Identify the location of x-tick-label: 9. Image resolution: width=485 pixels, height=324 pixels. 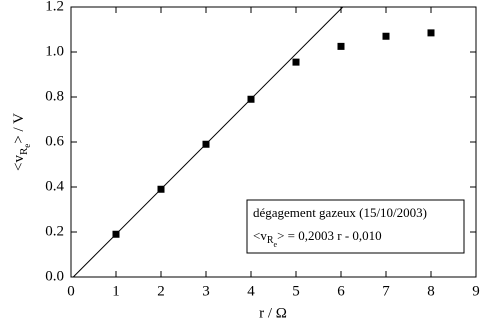
(476, 291).